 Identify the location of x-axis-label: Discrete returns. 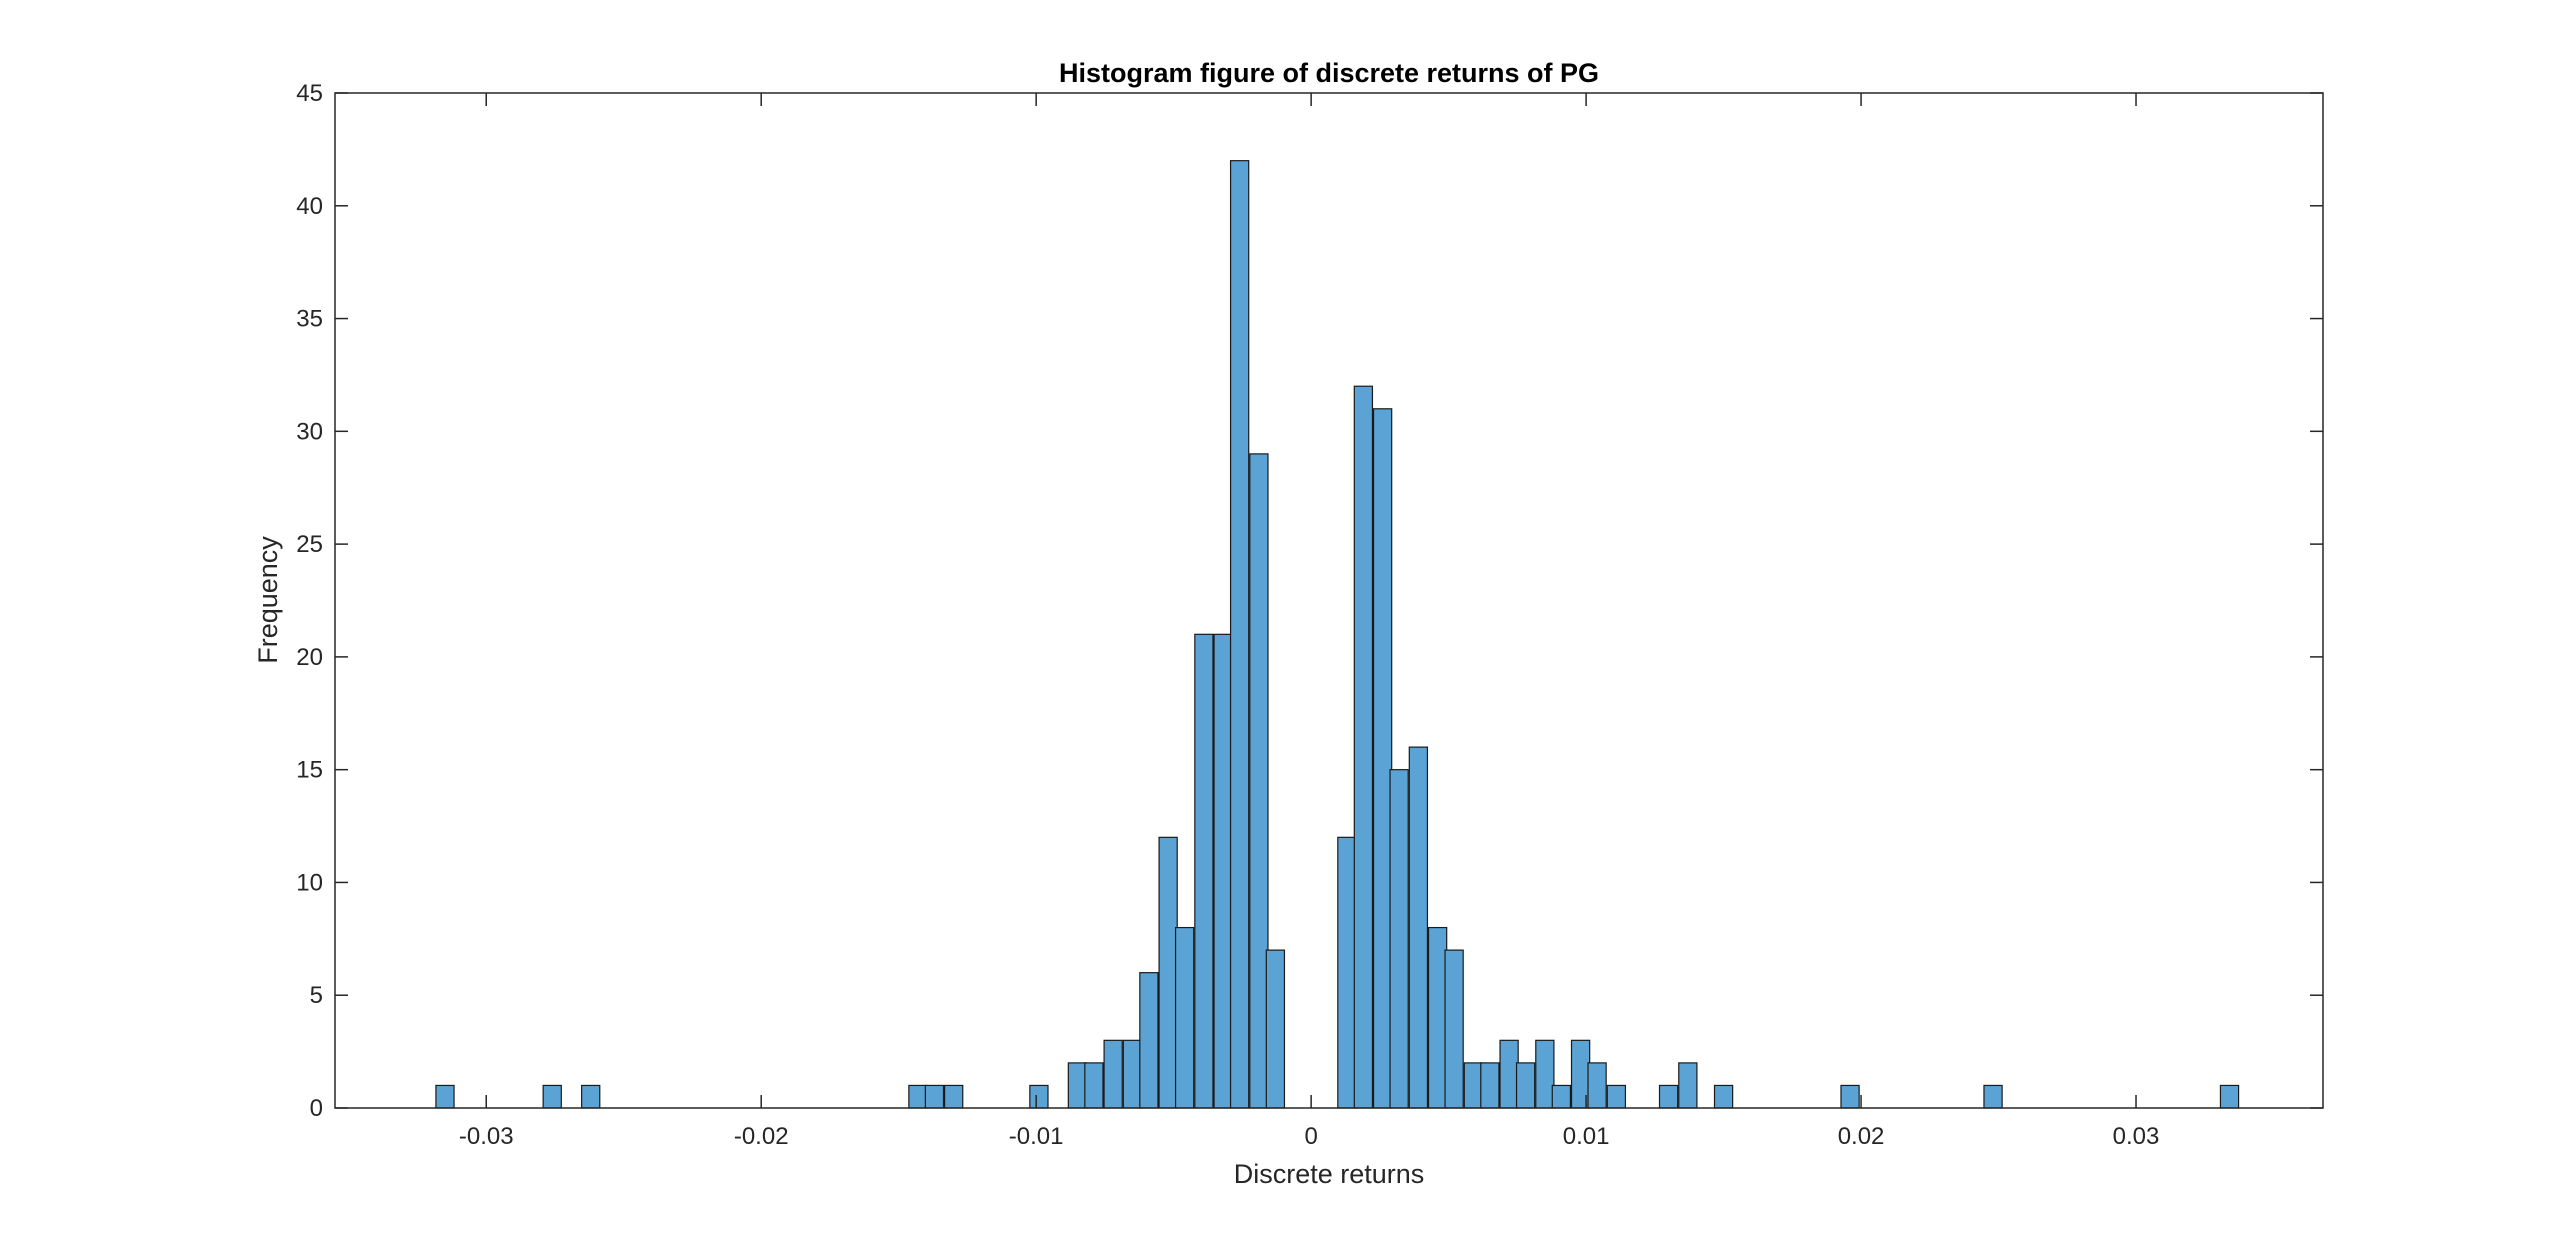
(1329, 1174).